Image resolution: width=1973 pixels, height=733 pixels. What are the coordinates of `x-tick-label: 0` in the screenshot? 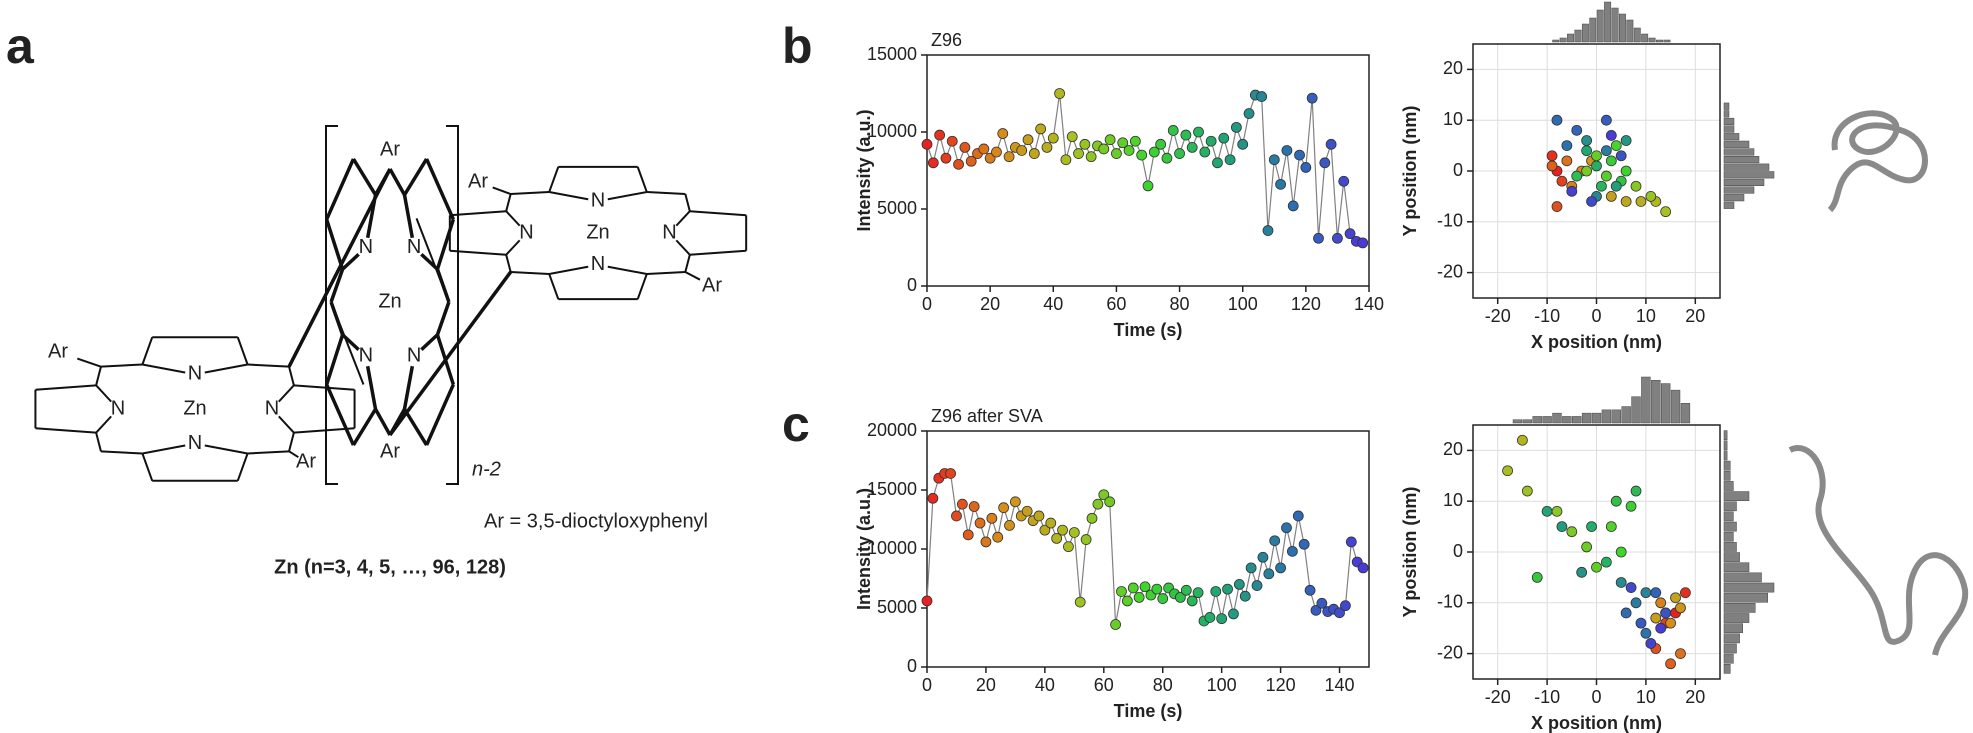 It's located at (1596, 697).